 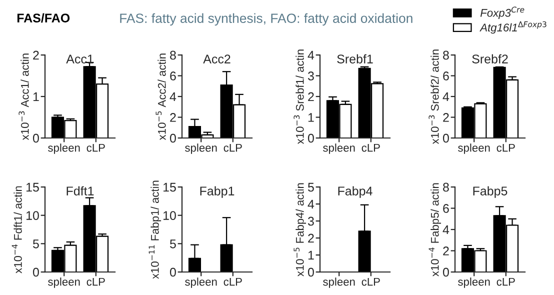 What do you see at coordinates (80, 59) in the screenshot?
I see `chart-title: Acc1` at bounding box center [80, 59].